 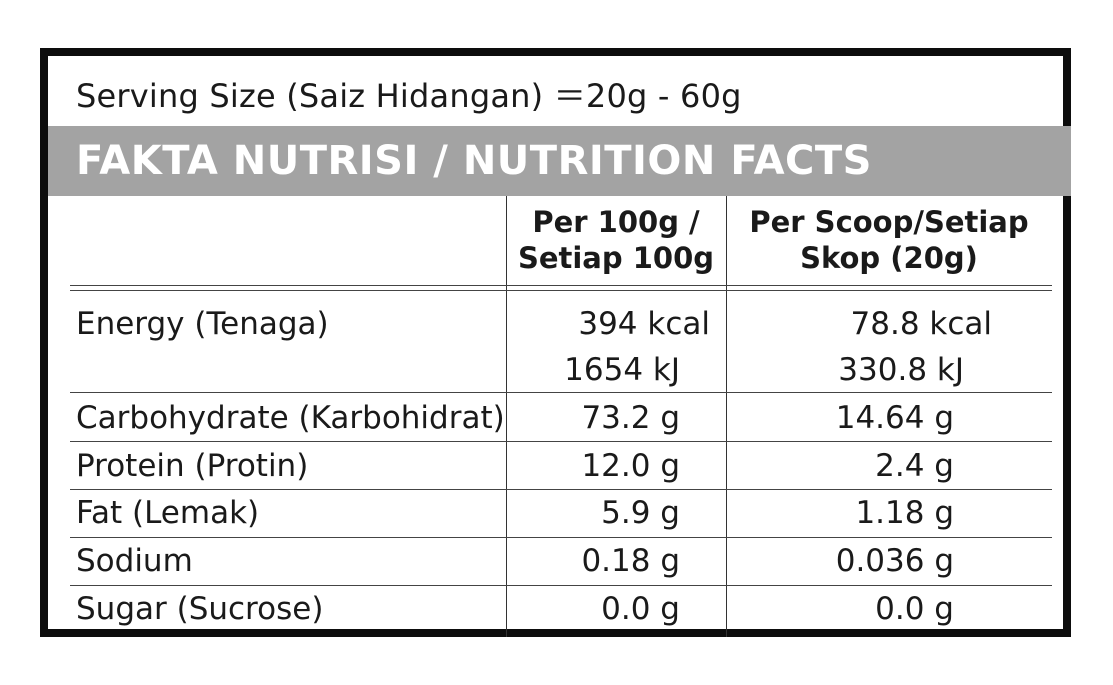 I want to click on serving-size-value: ＝20g - 60g, so click(x=647, y=96).